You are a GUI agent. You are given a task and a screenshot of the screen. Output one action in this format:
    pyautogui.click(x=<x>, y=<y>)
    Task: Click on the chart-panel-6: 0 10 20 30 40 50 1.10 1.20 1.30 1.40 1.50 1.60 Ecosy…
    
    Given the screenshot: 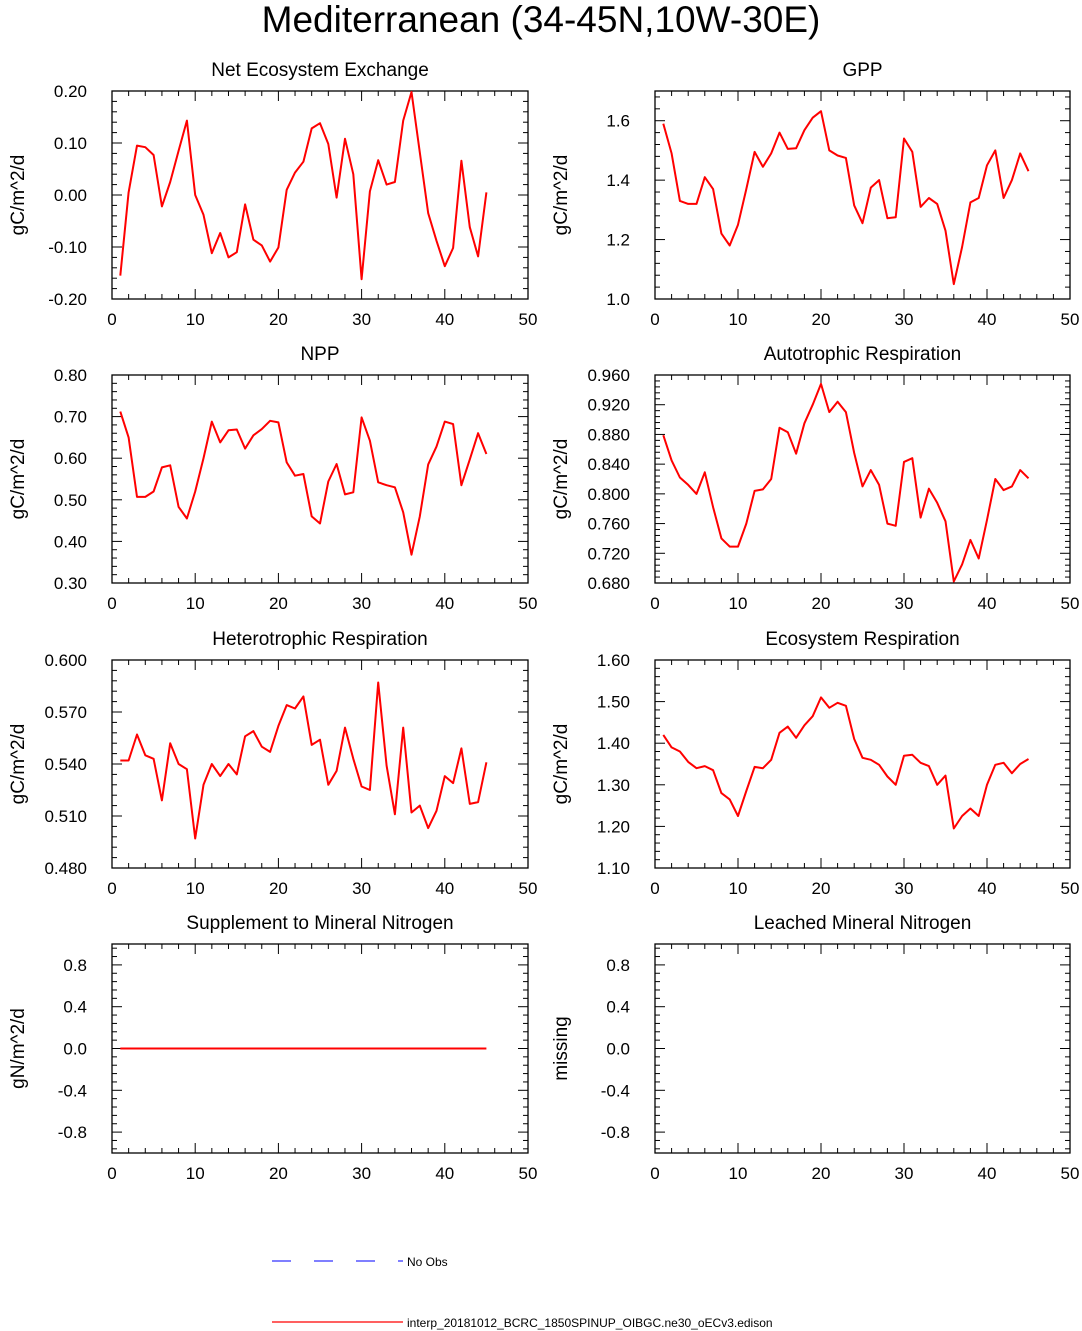 What is the action you would take?
    pyautogui.click(x=815, y=763)
    